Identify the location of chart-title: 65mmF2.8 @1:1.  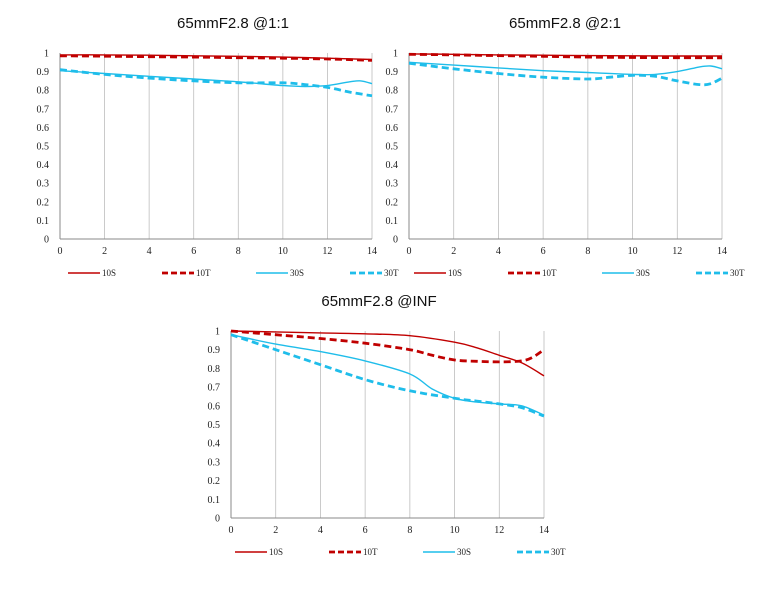
(233, 23).